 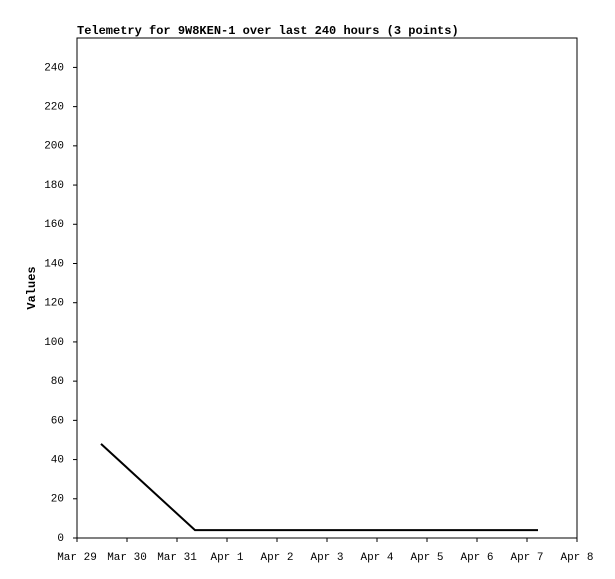 I want to click on y-tick-label: 20, so click(x=57, y=500).